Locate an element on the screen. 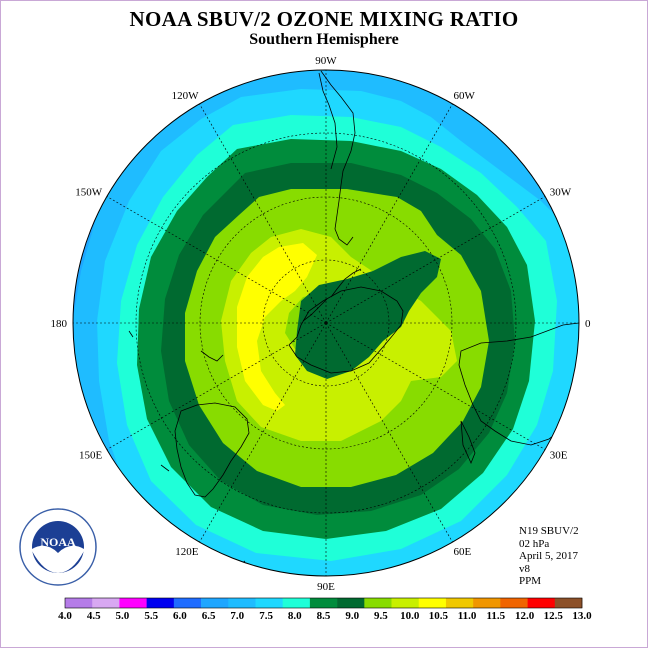  noaa-logo: NOAA is located at coordinates (58, 547).